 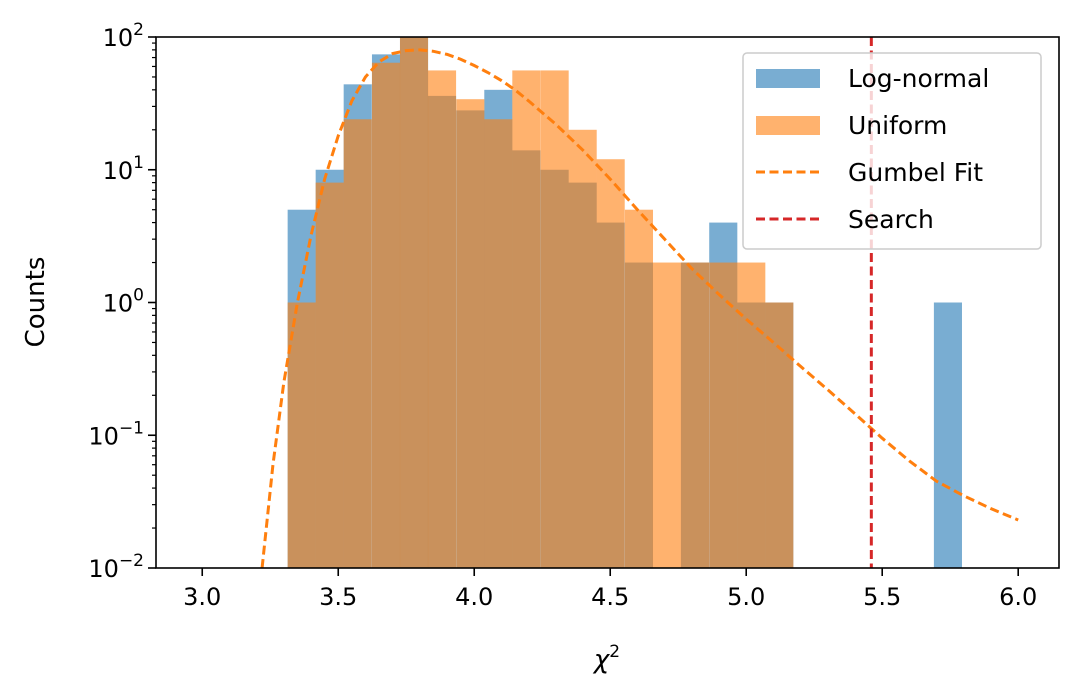 What do you see at coordinates (123, 169) in the screenshot?
I see `y-tick-label-3: 10¹` at bounding box center [123, 169].